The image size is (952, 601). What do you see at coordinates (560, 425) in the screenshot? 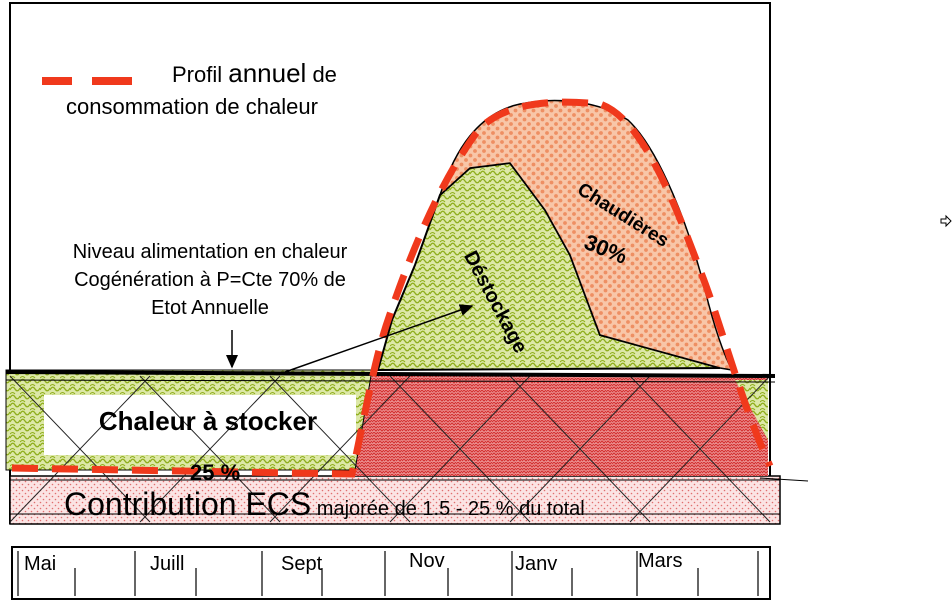
I see `cogeneration-winter-area` at bounding box center [560, 425].